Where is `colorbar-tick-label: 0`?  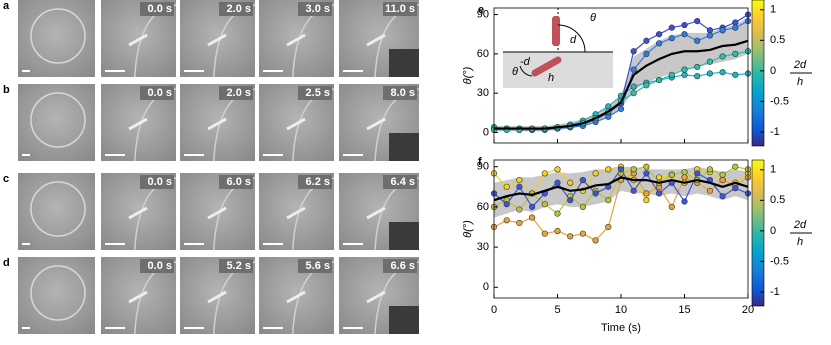 colorbar-tick-label: 0 is located at coordinates (773, 231).